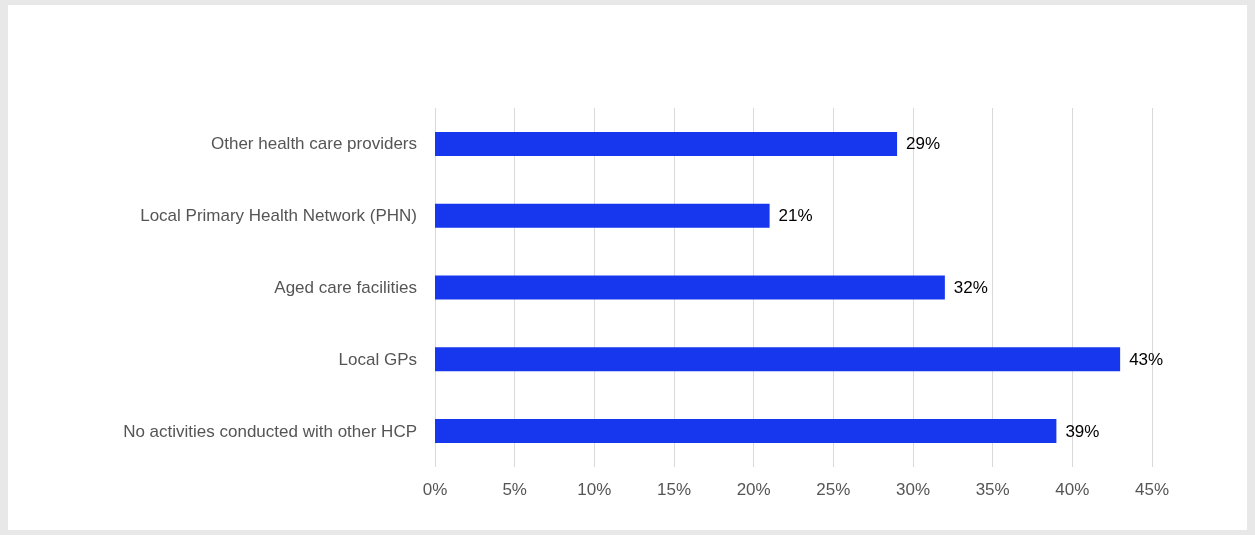  I want to click on x-tick-label: 15%, so click(674, 489).